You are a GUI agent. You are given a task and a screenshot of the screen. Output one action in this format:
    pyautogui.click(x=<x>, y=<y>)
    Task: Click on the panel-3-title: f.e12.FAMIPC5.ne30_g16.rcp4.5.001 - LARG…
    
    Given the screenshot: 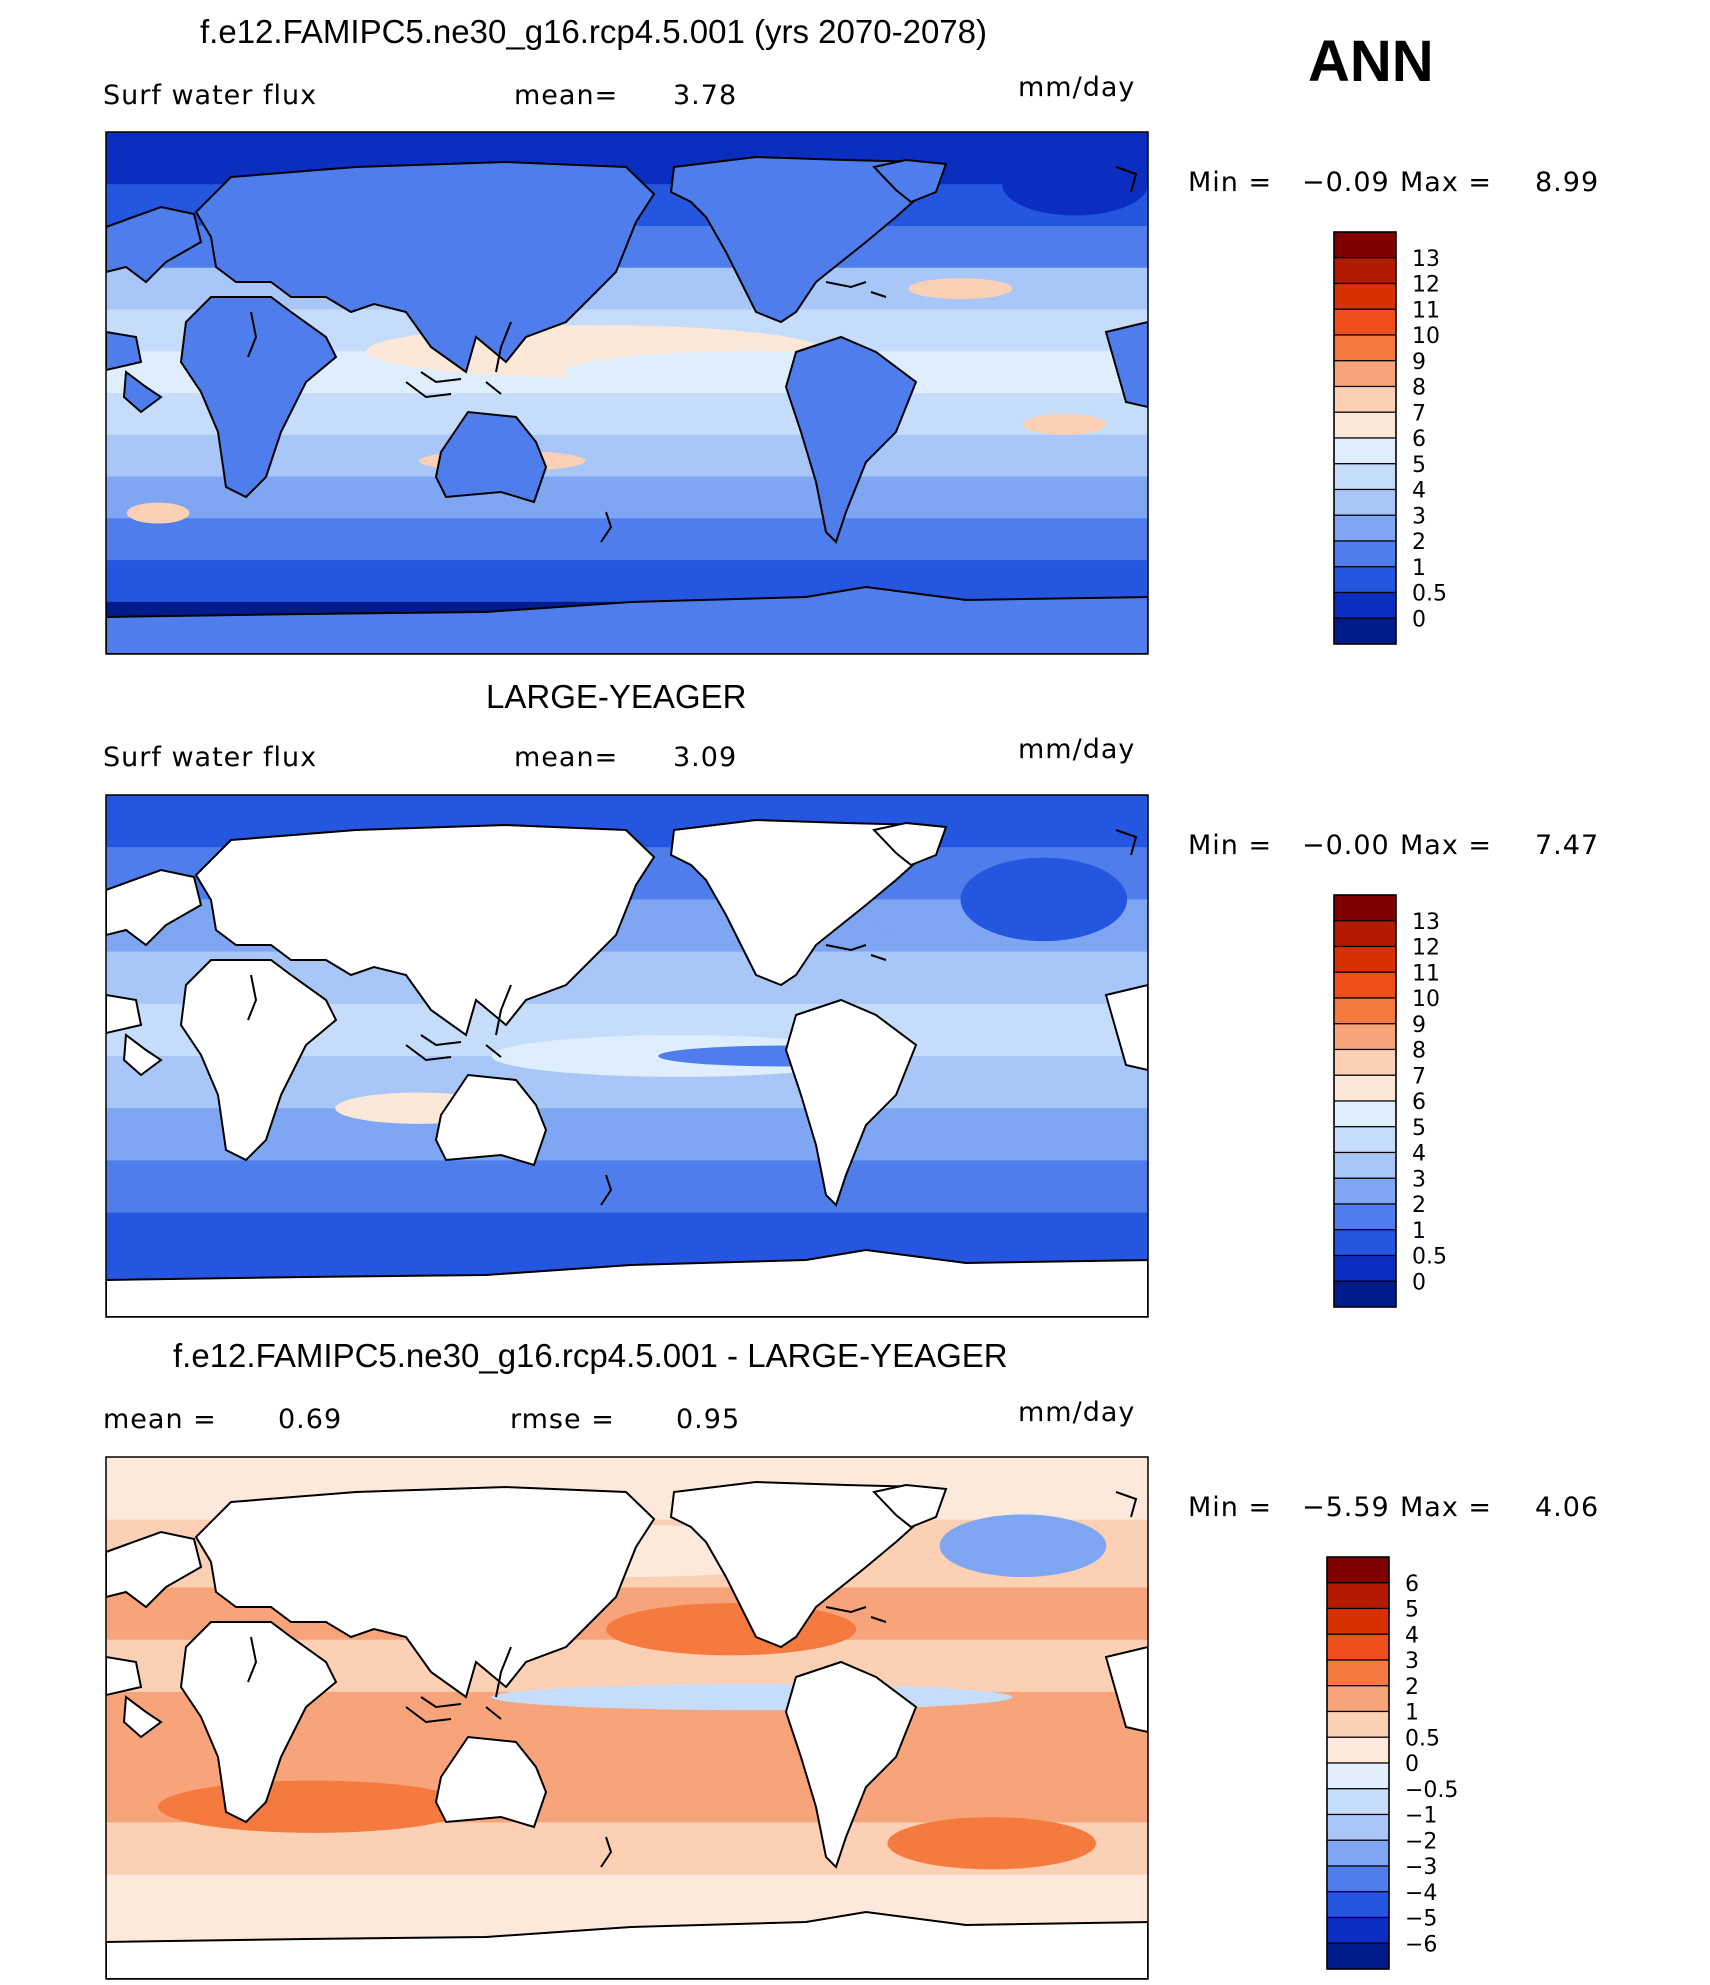 What is the action you would take?
    pyautogui.click(x=590, y=1355)
    